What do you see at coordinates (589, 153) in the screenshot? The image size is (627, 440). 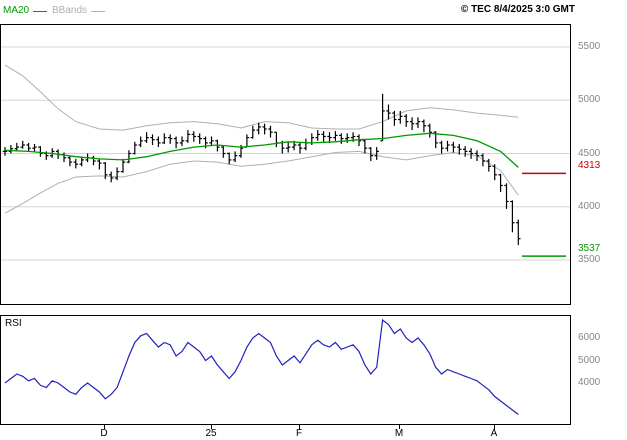 I see `price-axis-label: 4500` at bounding box center [589, 153].